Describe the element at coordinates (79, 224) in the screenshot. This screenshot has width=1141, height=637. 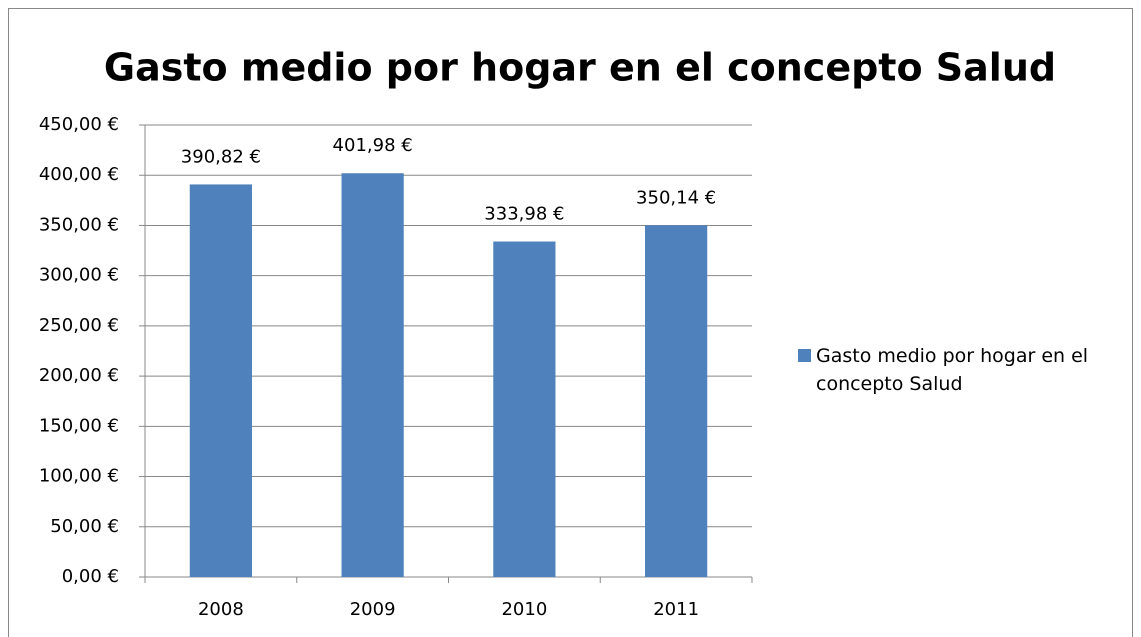
I see `y-tick-label: 350,00 €` at that location.